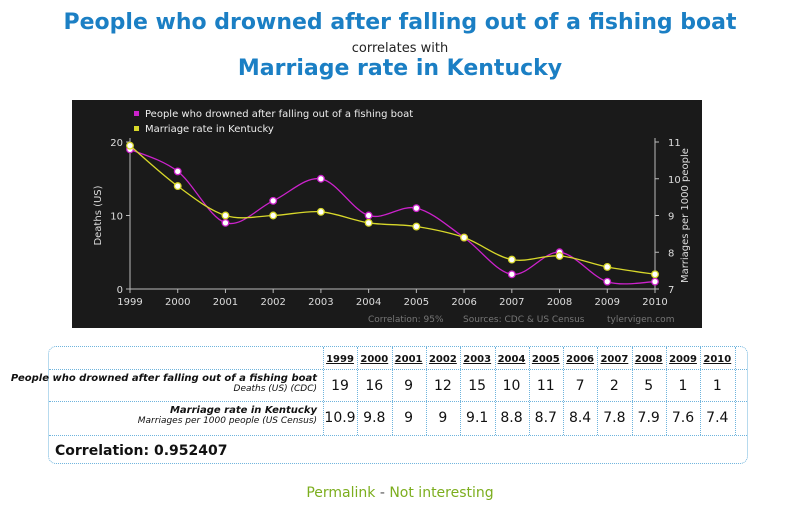 This screenshot has width=800, height=514. I want to click on table-value-cell: 2, so click(614, 386).